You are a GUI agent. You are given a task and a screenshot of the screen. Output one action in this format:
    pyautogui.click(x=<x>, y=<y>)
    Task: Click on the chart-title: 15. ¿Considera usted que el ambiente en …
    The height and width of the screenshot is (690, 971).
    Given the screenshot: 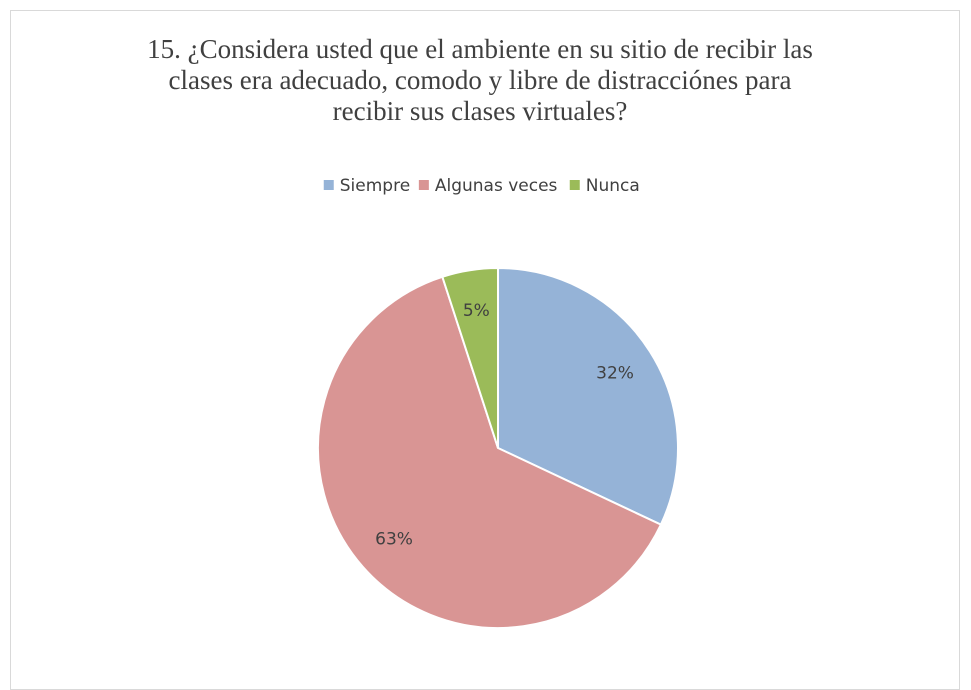 What is the action you would take?
    pyautogui.click(x=480, y=80)
    